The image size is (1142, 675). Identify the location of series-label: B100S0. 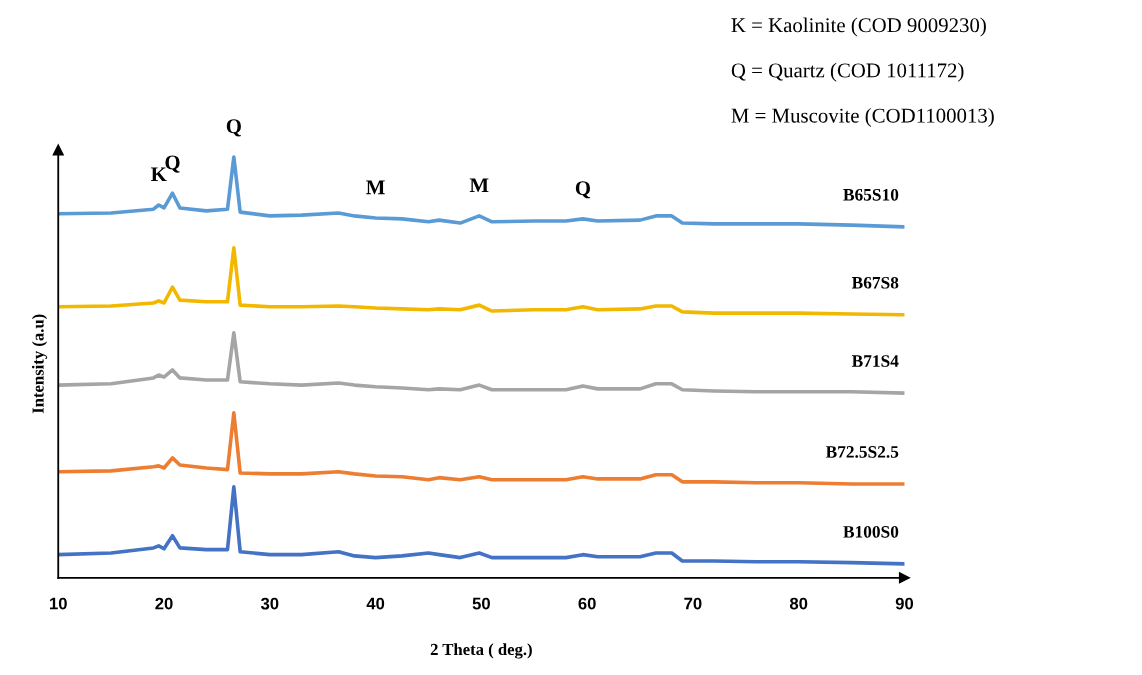
(871, 531).